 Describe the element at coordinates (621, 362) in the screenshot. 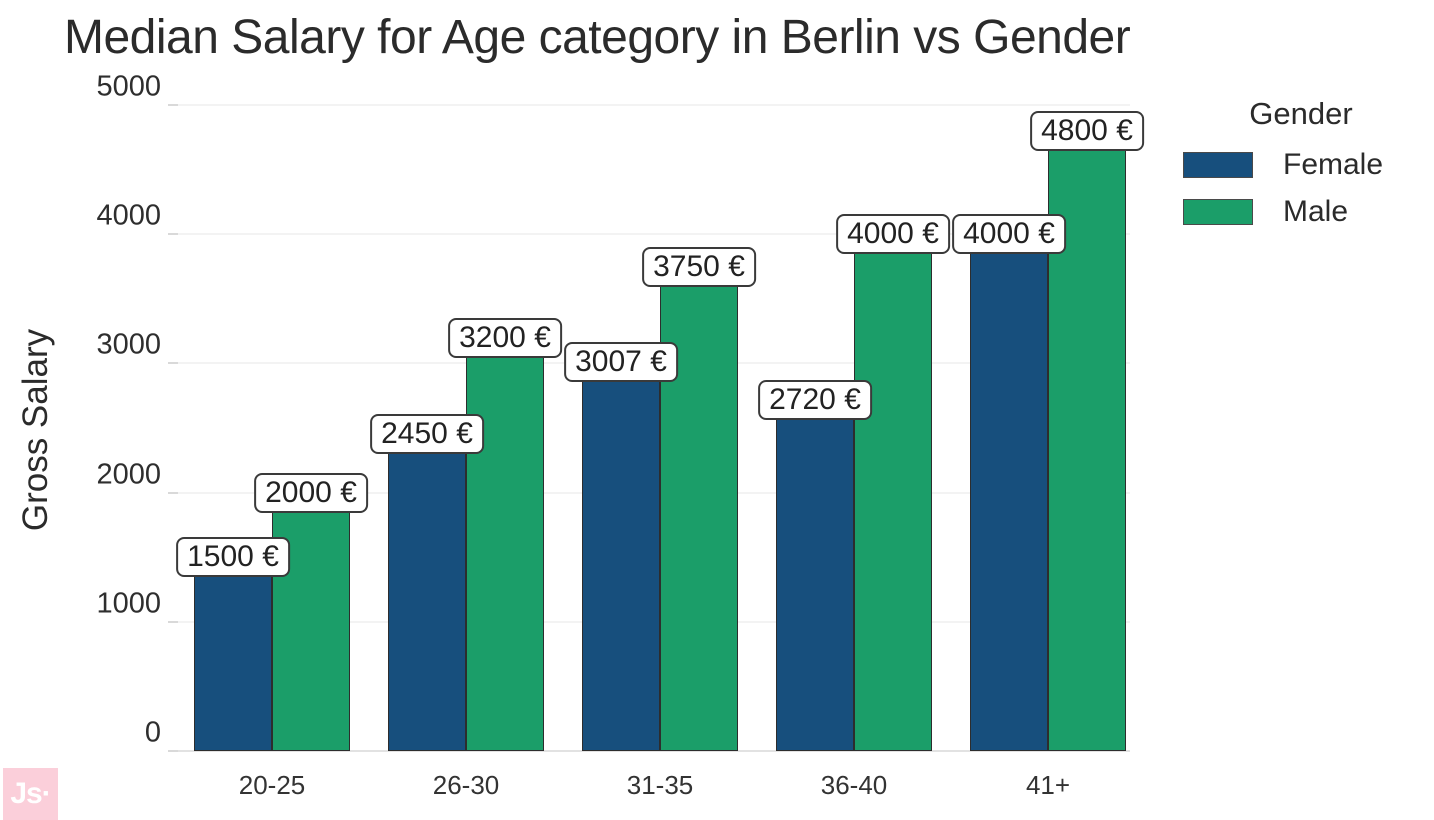

I see `value-label-female-31-35: 3007 €` at that location.